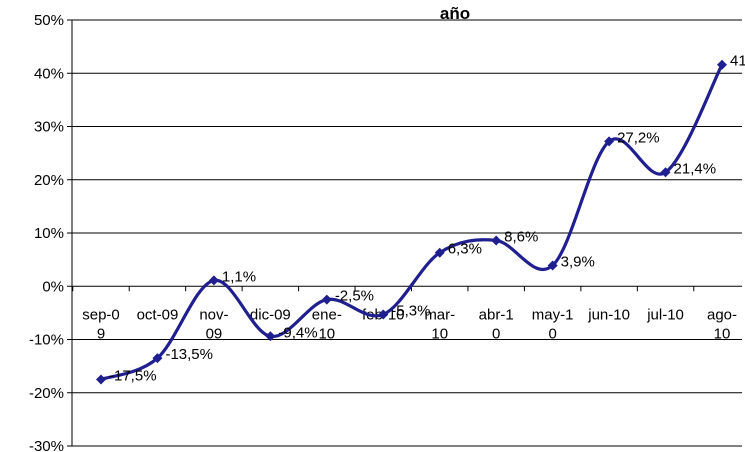 The height and width of the screenshot is (452, 745). What do you see at coordinates (53, 286) in the screenshot?
I see `y-tick-label: 0%` at bounding box center [53, 286].